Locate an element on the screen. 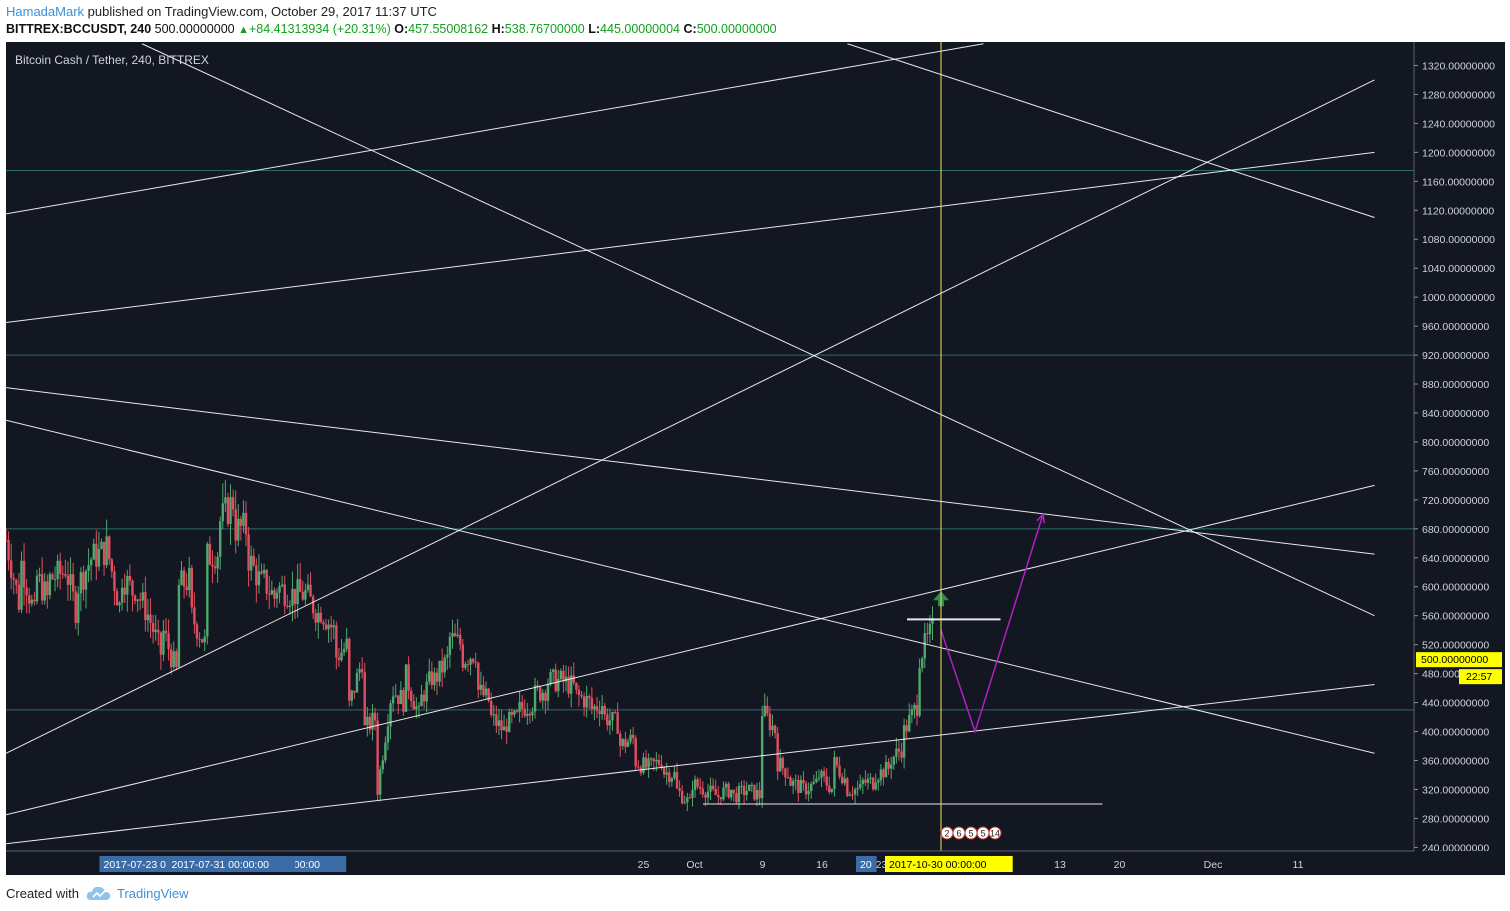  created-with-text: Created with is located at coordinates (42, 893).